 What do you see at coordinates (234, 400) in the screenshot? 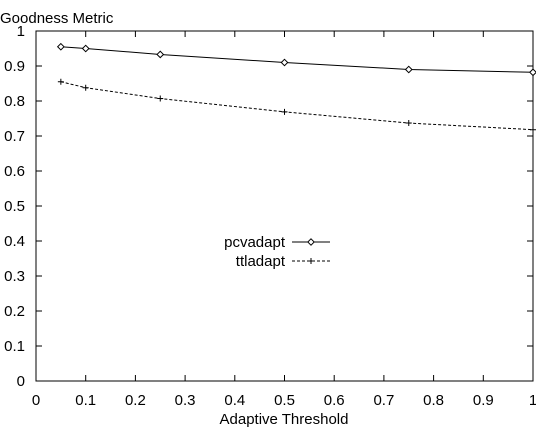
I see `x-tick-label: 0.4` at bounding box center [234, 400].